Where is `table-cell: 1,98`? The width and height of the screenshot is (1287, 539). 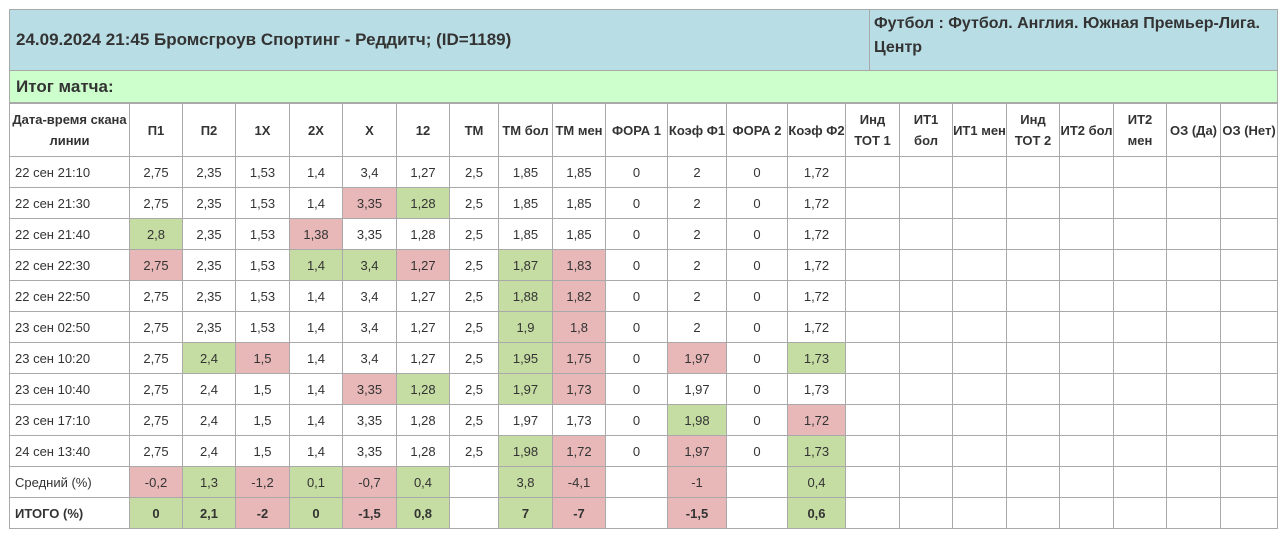 table-cell: 1,98 is located at coordinates (525, 451).